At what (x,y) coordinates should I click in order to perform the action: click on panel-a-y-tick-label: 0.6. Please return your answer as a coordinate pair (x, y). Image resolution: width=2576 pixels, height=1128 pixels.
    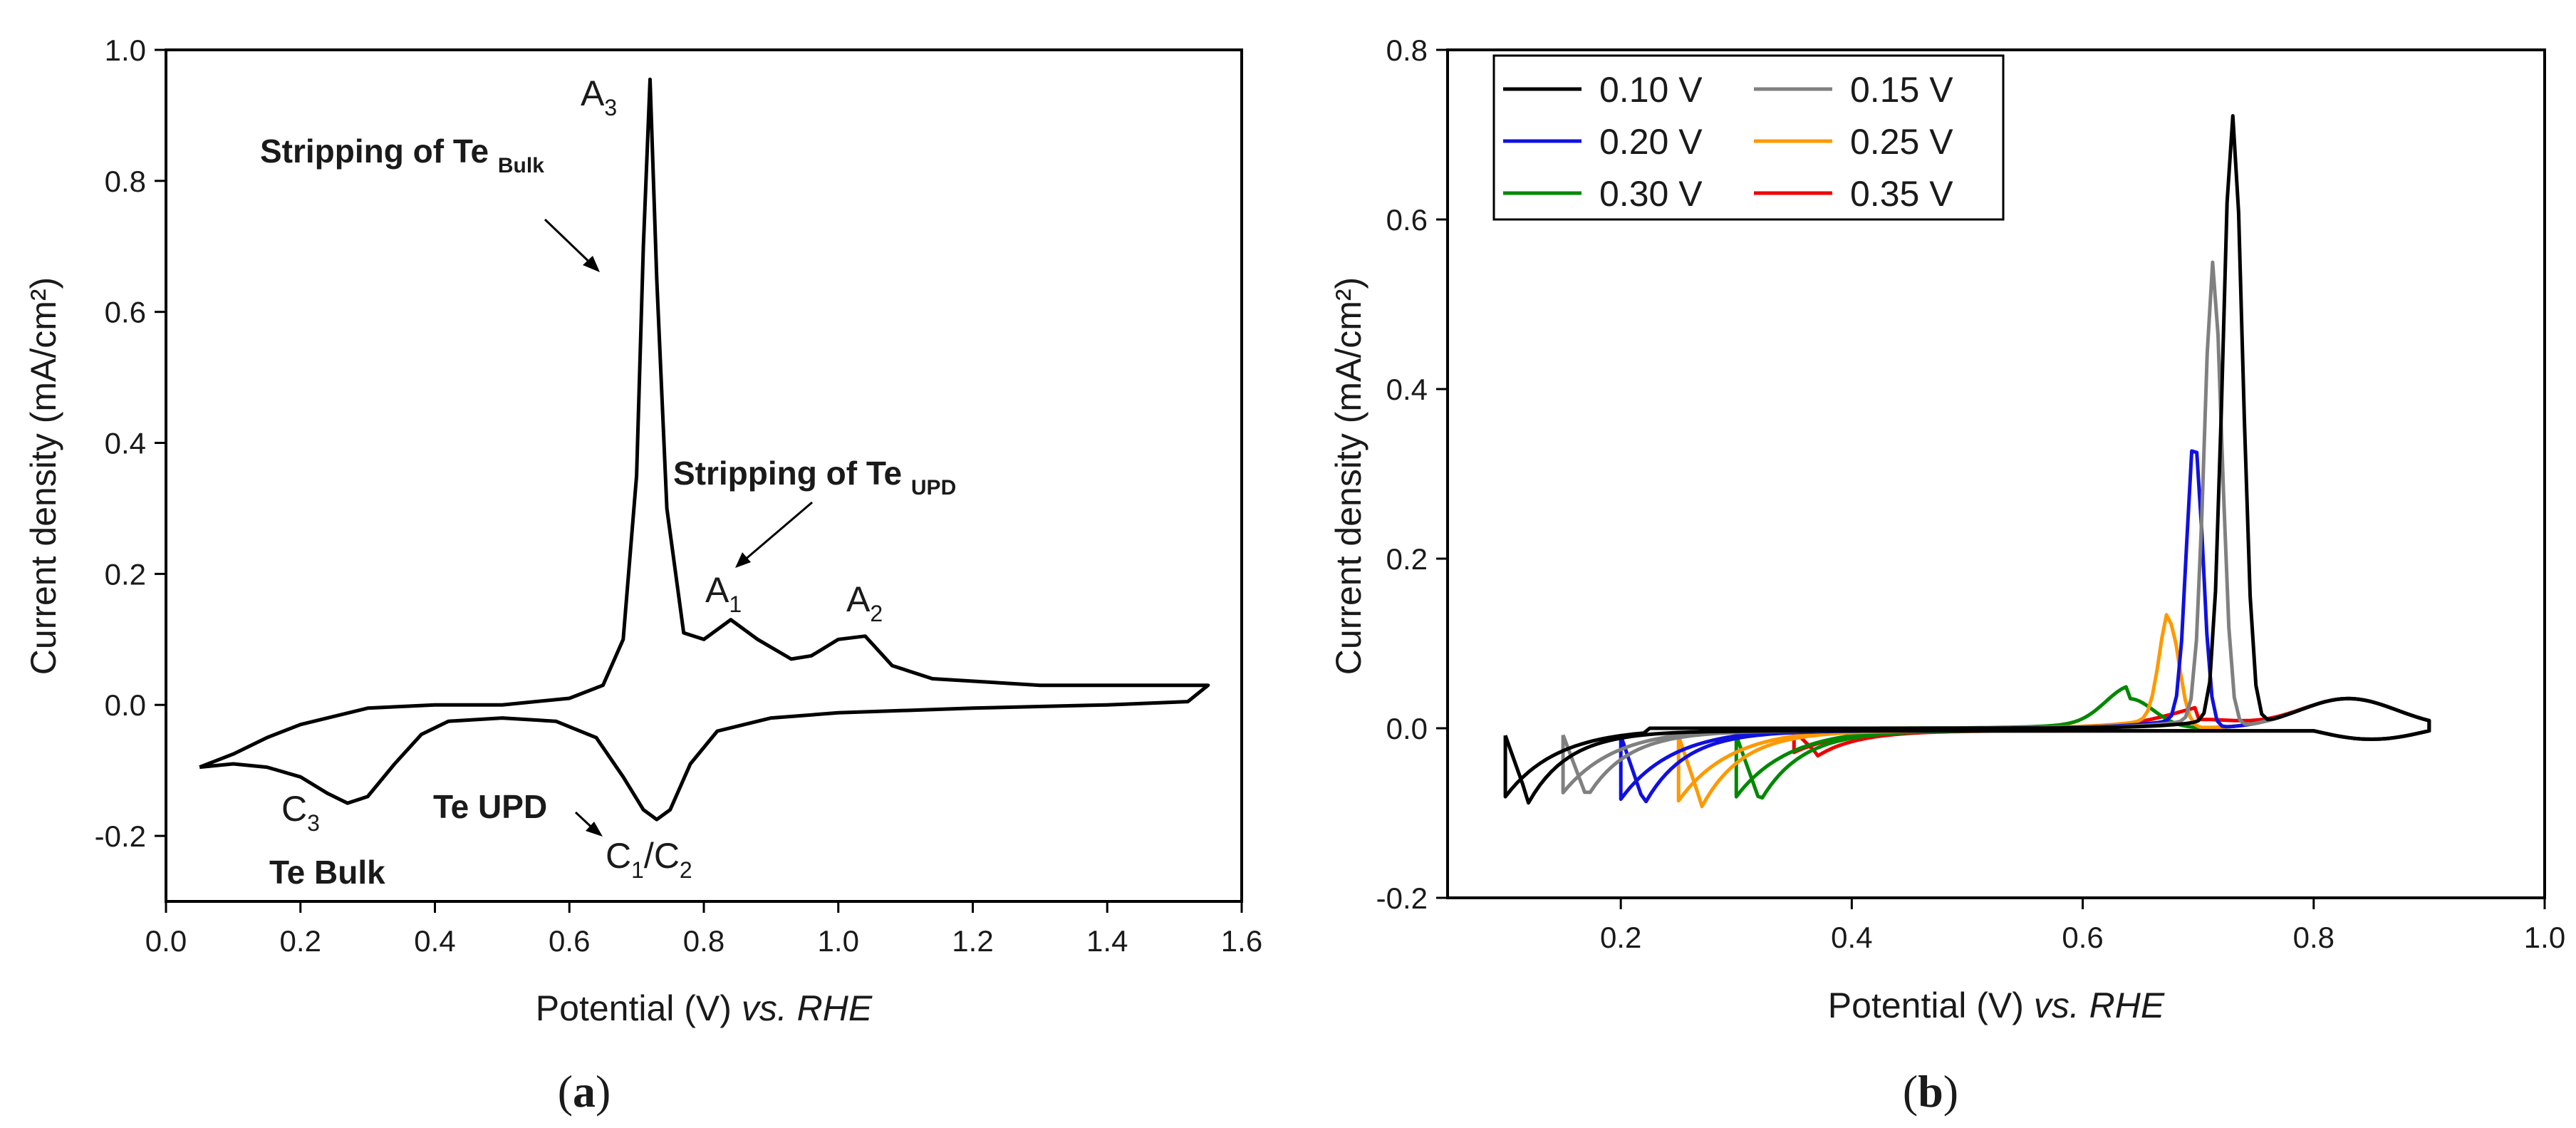
    Looking at the image, I should click on (125, 313).